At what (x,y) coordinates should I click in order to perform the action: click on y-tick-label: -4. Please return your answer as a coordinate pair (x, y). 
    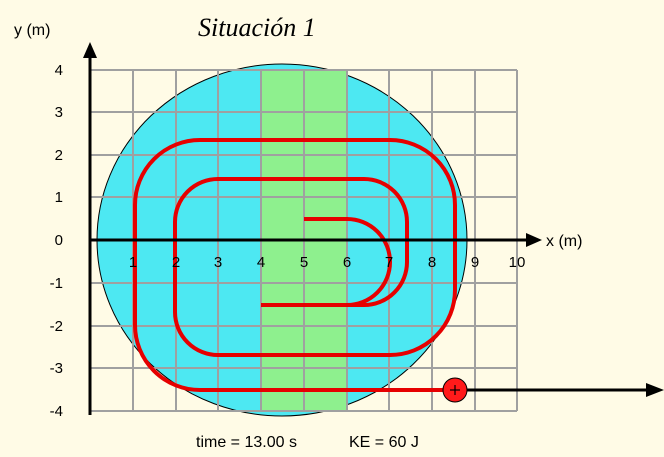
    Looking at the image, I should click on (56, 411).